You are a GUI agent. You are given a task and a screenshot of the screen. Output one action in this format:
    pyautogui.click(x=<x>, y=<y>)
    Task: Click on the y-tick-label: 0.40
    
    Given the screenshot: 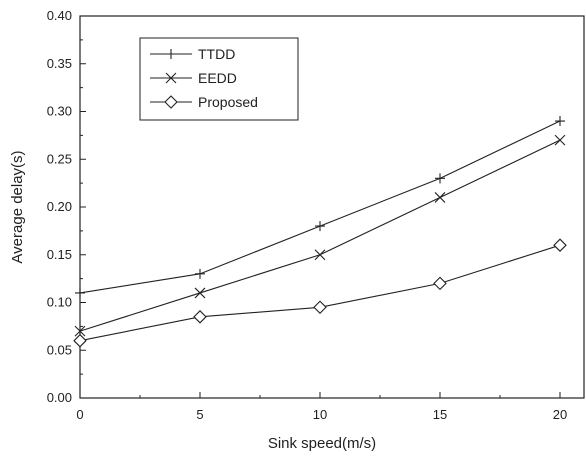 What is the action you would take?
    pyautogui.click(x=59, y=15)
    